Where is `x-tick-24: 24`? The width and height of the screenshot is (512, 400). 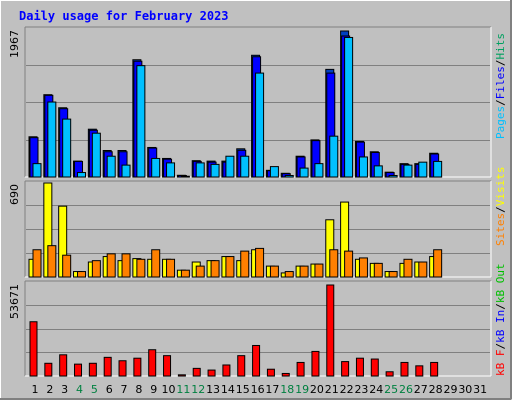 x-tick-24: 24 is located at coordinates (376, 389).